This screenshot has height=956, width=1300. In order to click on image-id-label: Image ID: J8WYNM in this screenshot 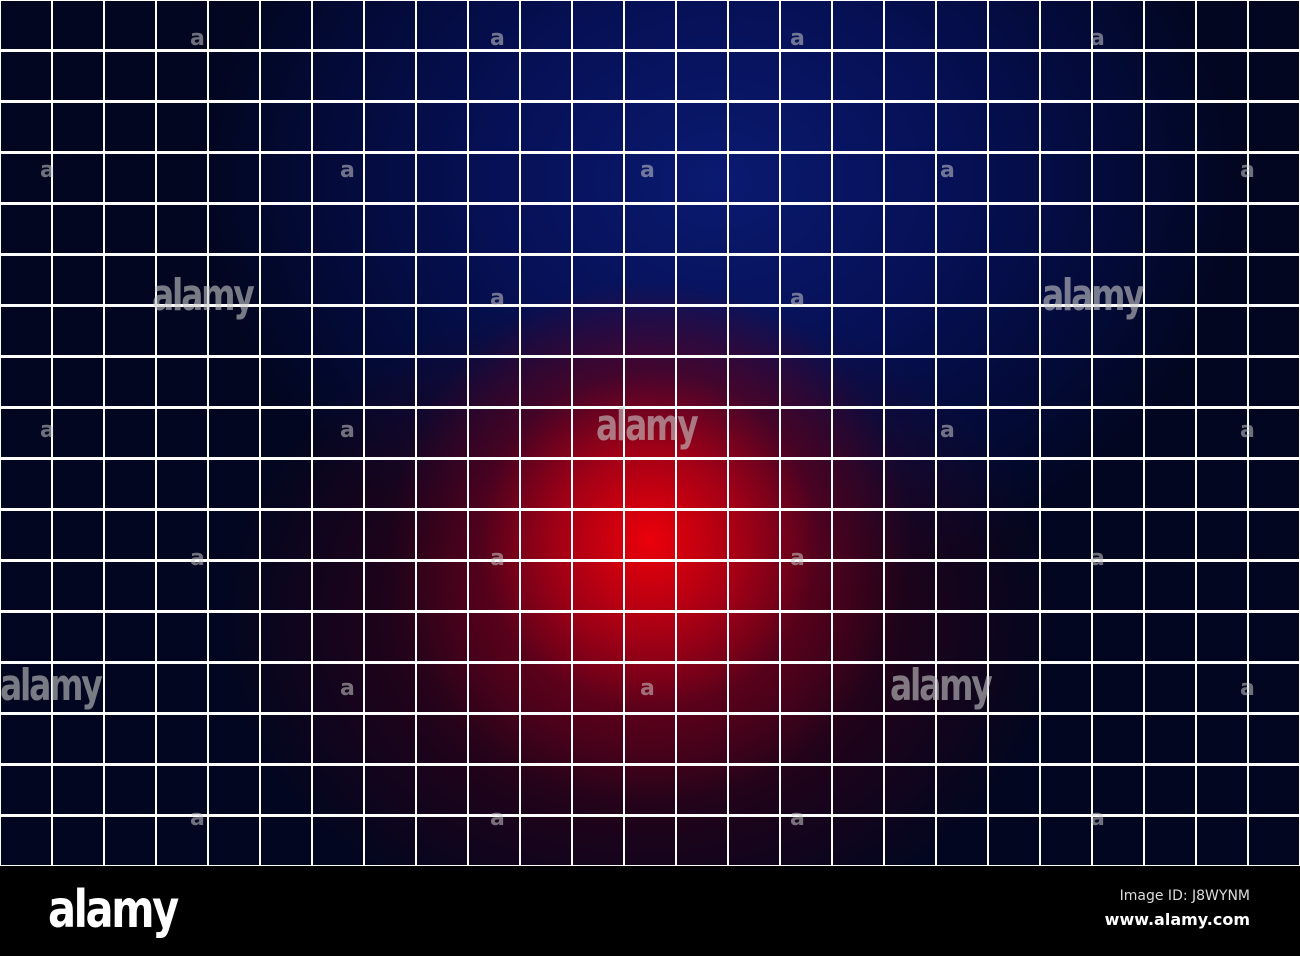, I will do `click(1184, 896)`.